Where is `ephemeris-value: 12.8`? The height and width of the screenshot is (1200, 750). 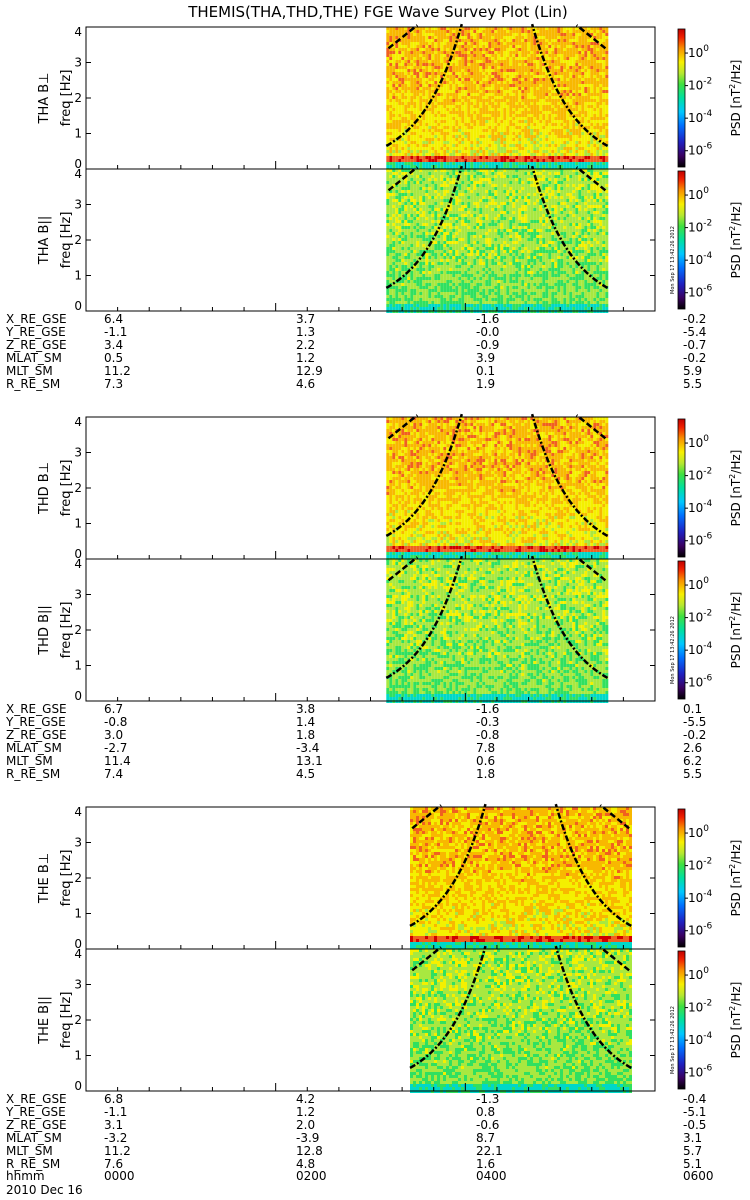
ephemeris-value: 12.8 is located at coordinates (309, 1151).